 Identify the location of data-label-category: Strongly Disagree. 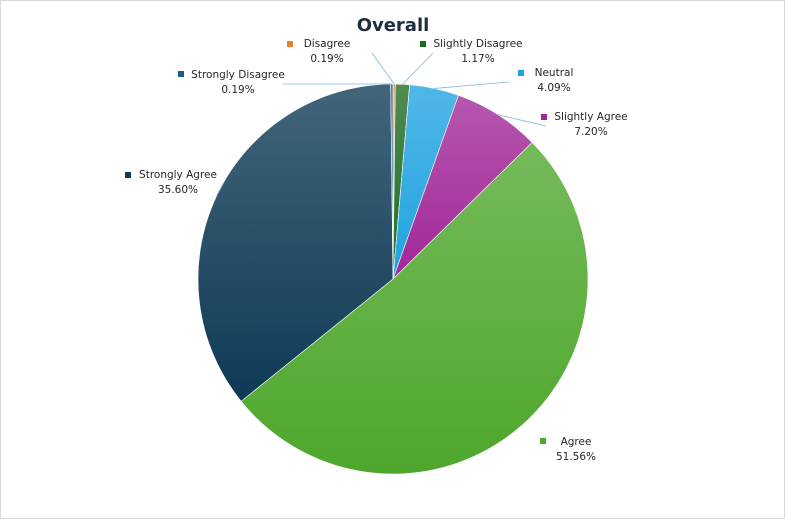
(238, 75).